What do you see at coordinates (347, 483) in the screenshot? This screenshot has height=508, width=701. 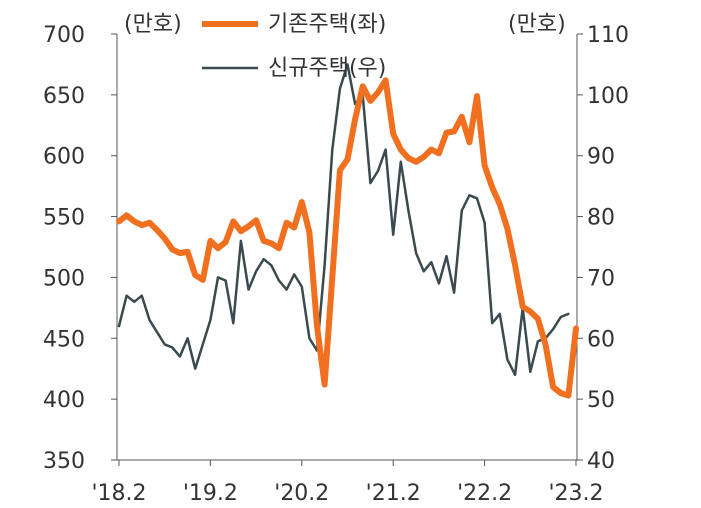 I see `x-axis-ticks: '18.2 '19.2 '20.2 '21.2 '22.2 '23.2` at bounding box center [347, 483].